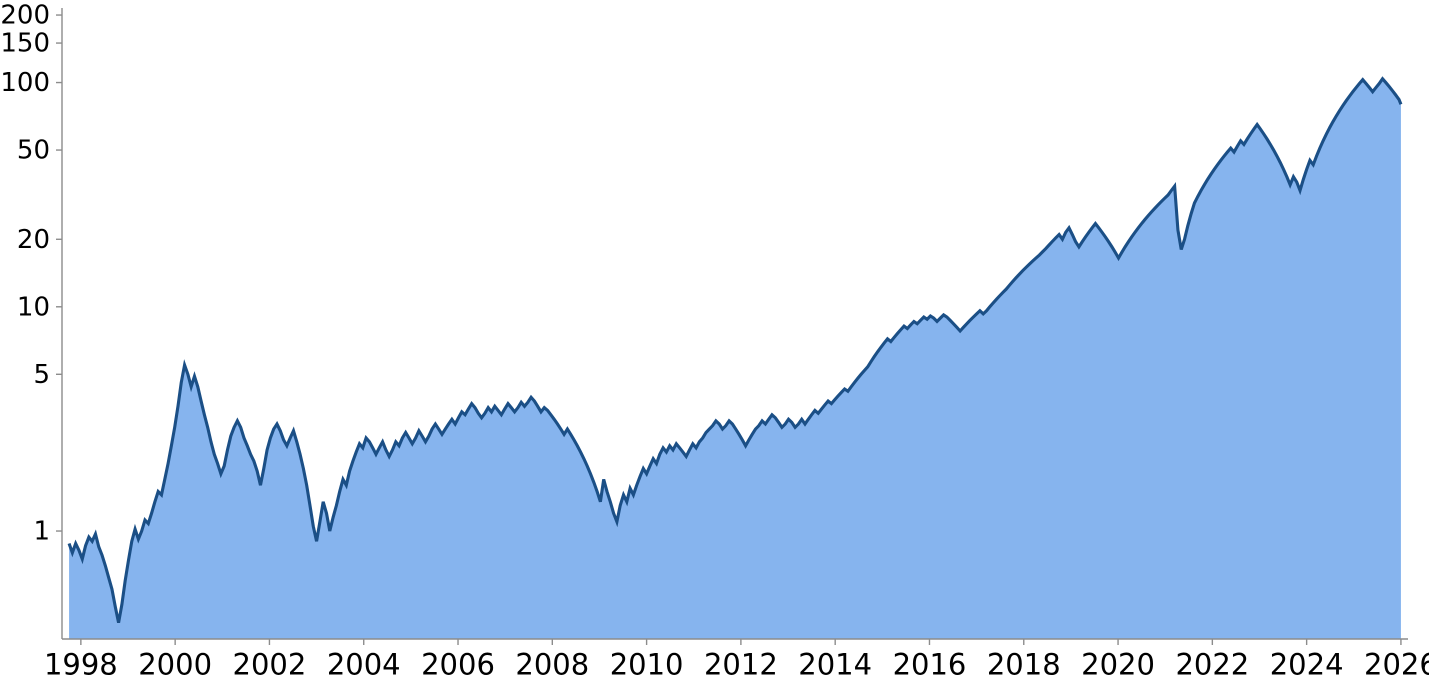 This screenshot has height=685, width=1429. What do you see at coordinates (41, 532) in the screenshot?
I see `y-tick-label: 1` at bounding box center [41, 532].